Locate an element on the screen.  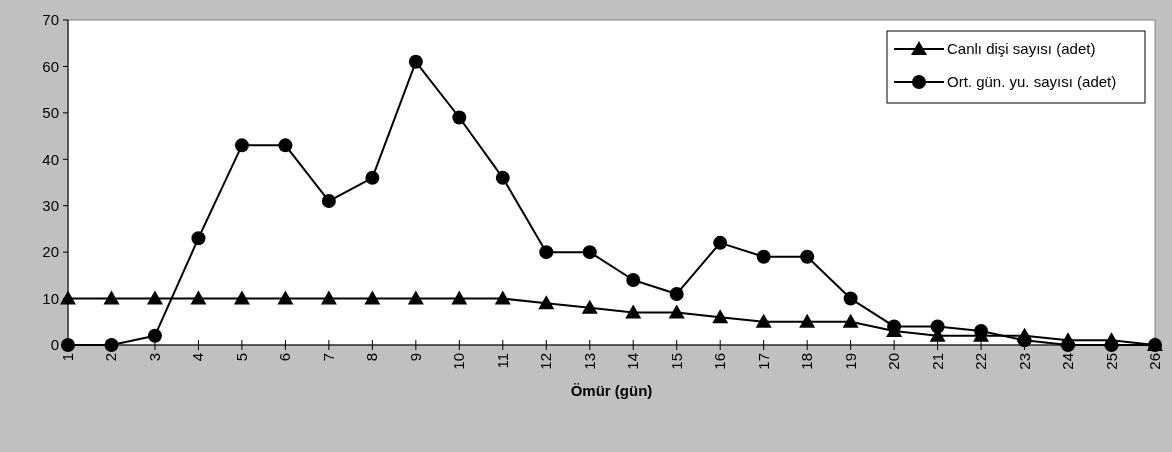
x-tick-label: 2 is located at coordinates (111, 357).